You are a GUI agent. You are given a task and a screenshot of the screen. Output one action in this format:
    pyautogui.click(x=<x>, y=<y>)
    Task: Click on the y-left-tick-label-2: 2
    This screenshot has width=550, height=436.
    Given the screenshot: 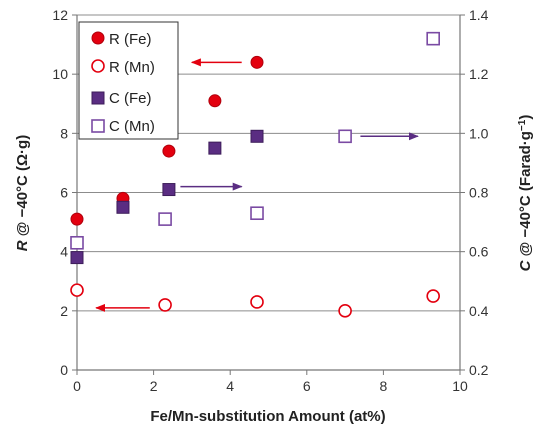 What is the action you would take?
    pyautogui.click(x=64, y=311)
    